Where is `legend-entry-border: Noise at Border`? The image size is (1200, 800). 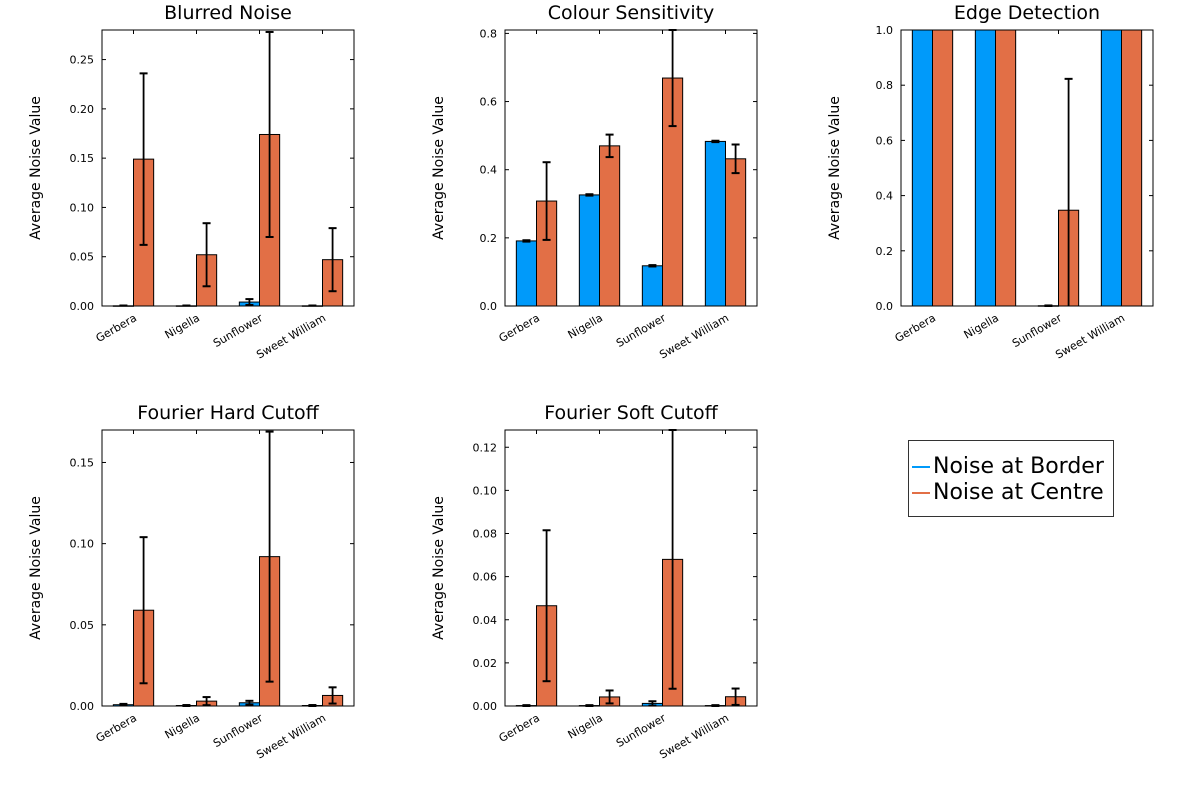 legend-entry-border: Noise at Border is located at coordinates (1008, 467).